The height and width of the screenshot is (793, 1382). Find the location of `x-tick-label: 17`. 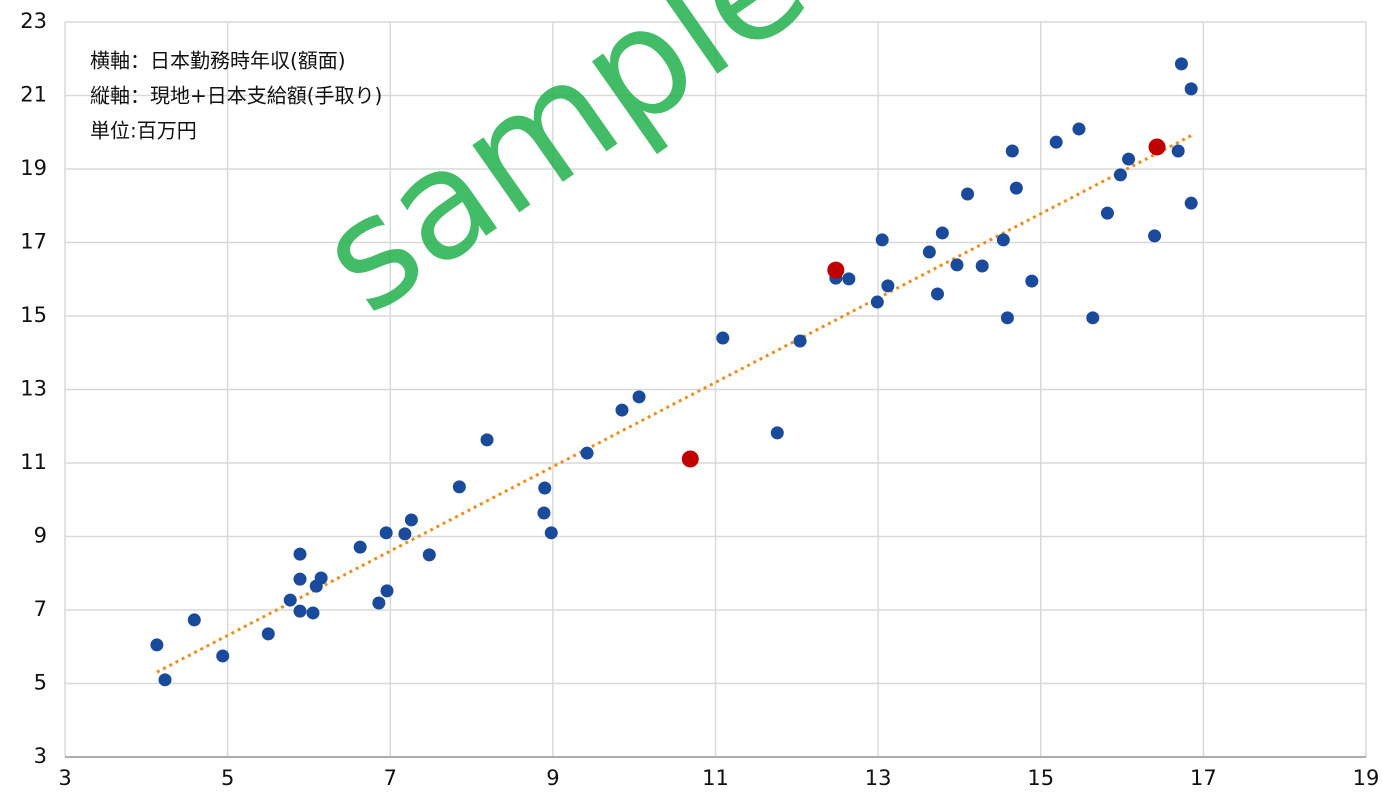

x-tick-label: 17 is located at coordinates (1203, 778).